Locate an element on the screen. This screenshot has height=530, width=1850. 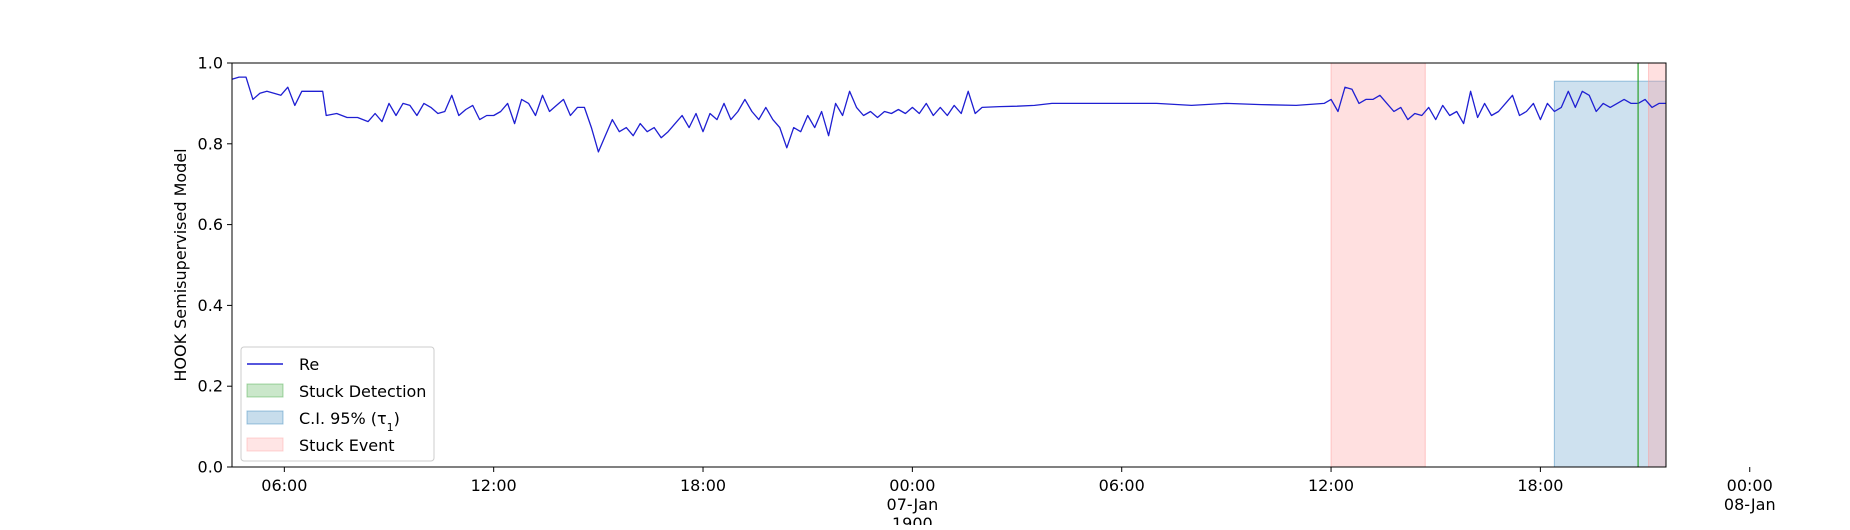
y-tick-label: 0.2 is located at coordinates (210, 386).